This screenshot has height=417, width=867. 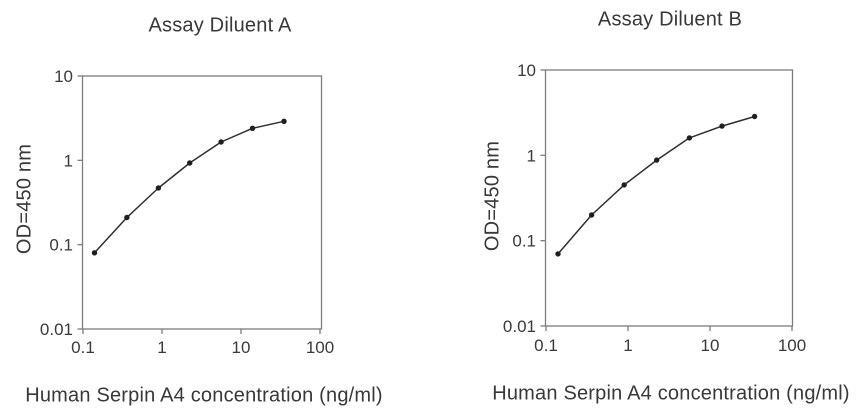 What do you see at coordinates (519, 326) in the screenshot?
I see `y-tick-label-b: 0.01` at bounding box center [519, 326].